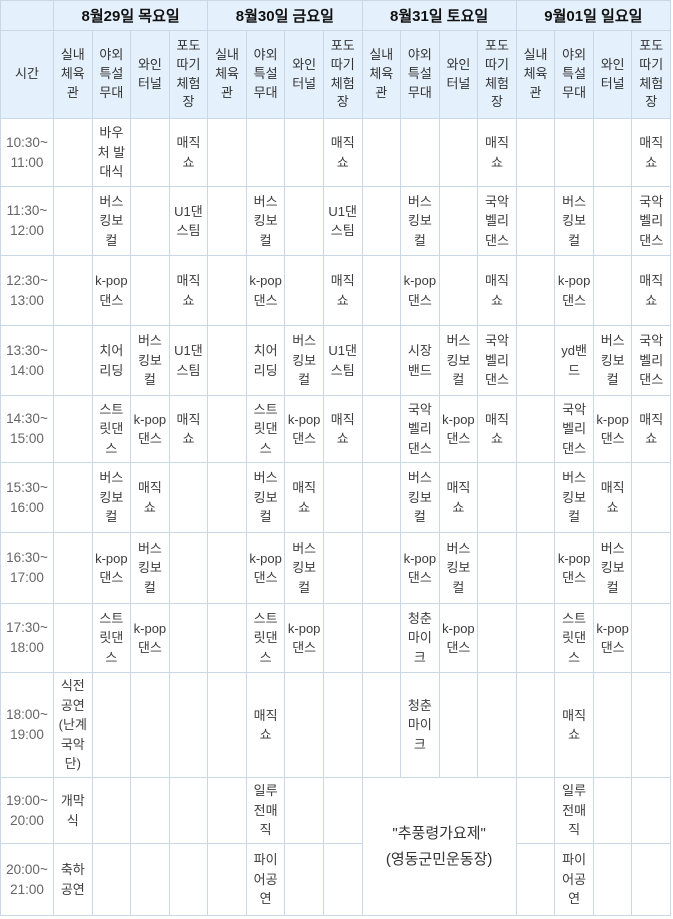 This screenshot has height=919, width=673. I want to click on event-cell: 치어리딩, so click(265, 360).